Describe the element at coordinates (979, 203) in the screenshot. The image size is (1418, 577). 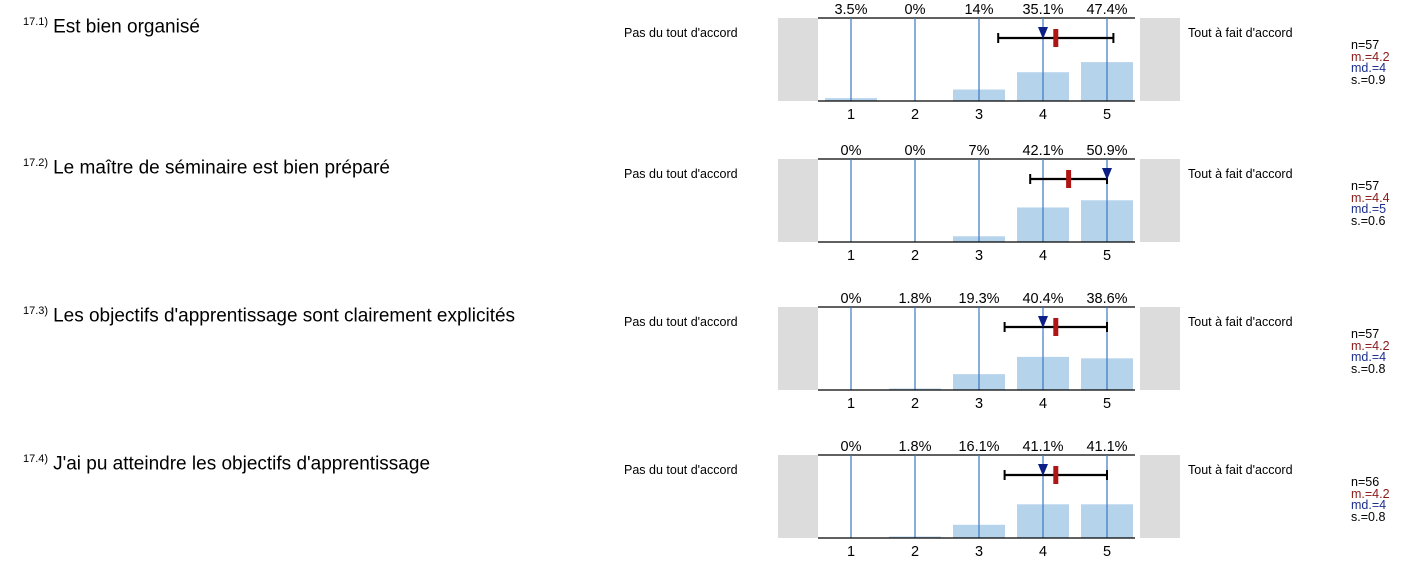
I see `likert-chart: 0% 0% 7% 42.1% 50.9% 1 2 3 4 5` at that location.